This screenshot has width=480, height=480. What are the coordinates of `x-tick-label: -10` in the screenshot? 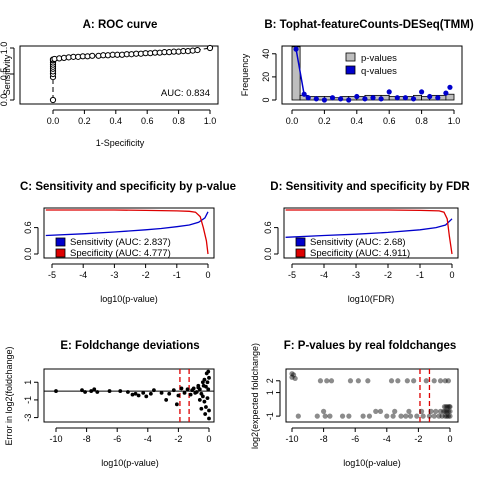 It's located at (291, 439).